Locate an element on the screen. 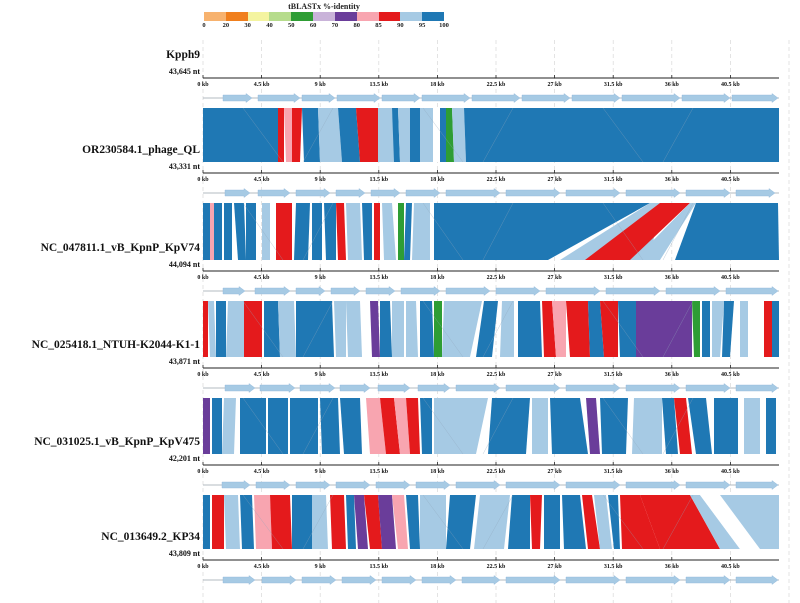 The height and width of the screenshot is (603, 800). legend-tick-label: 40 is located at coordinates (269, 25).